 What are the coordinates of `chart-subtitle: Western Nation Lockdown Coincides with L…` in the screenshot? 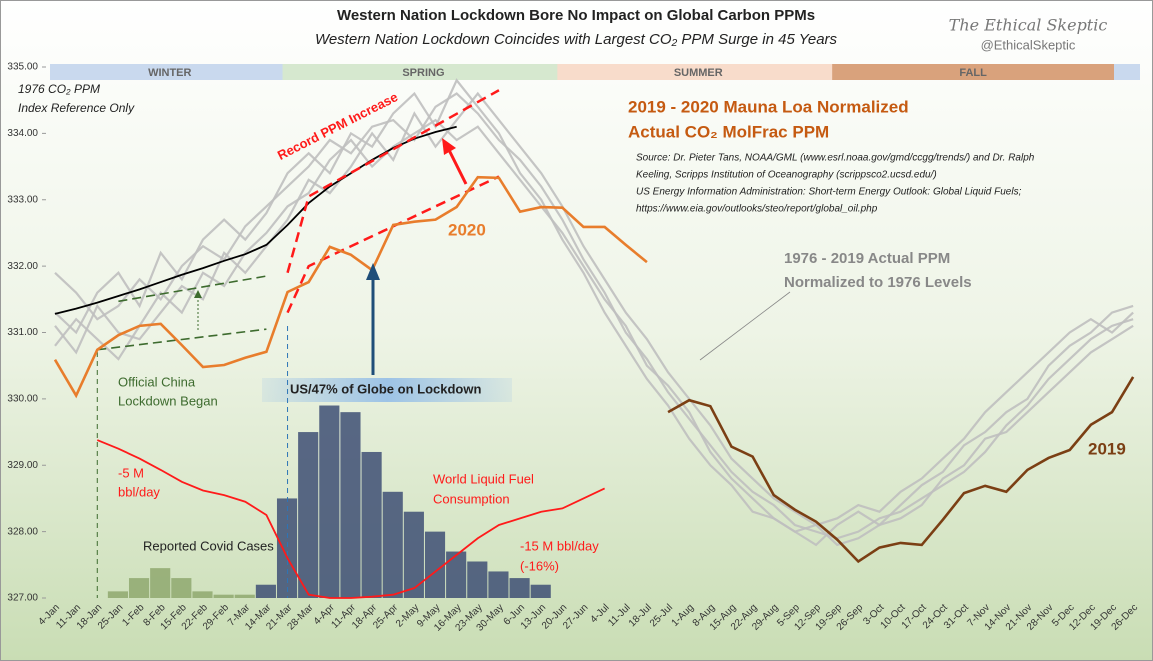 It's located at (576, 39).